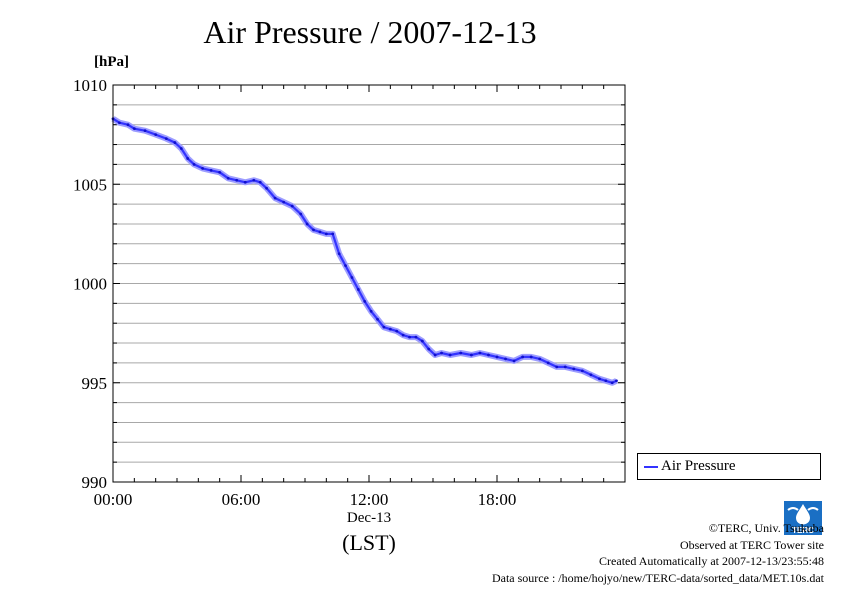 This screenshot has width=842, height=595. I want to click on x-axis-label: (LST), so click(369, 542).